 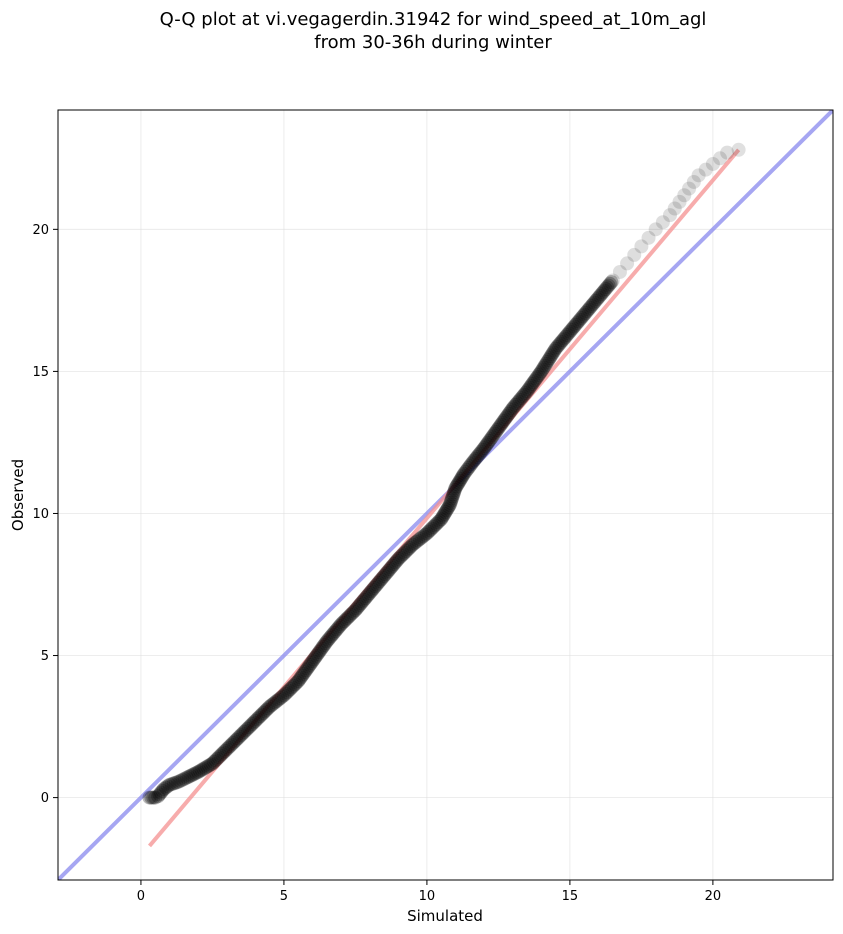 What do you see at coordinates (45, 656) in the screenshot?
I see `y-tick-label: 5` at bounding box center [45, 656].